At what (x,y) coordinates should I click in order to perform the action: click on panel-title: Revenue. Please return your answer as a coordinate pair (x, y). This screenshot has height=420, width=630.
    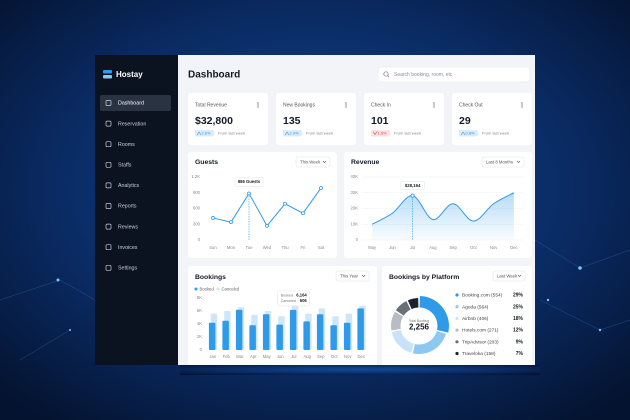
    Looking at the image, I should click on (365, 162).